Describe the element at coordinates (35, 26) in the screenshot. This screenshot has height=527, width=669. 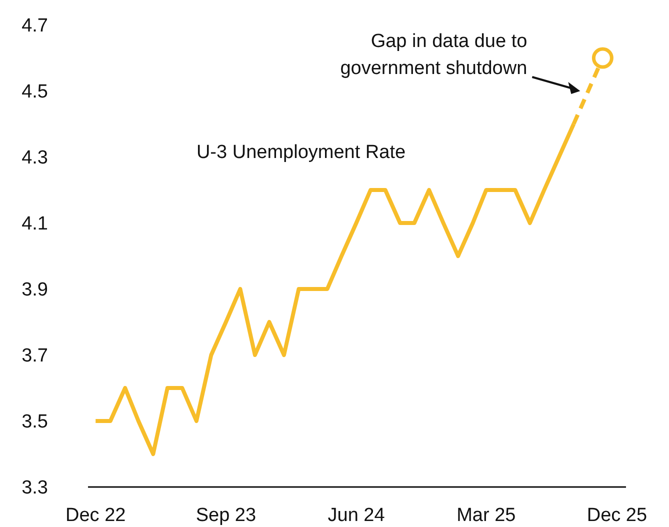
I see `y-tick-label: 4.7` at that location.